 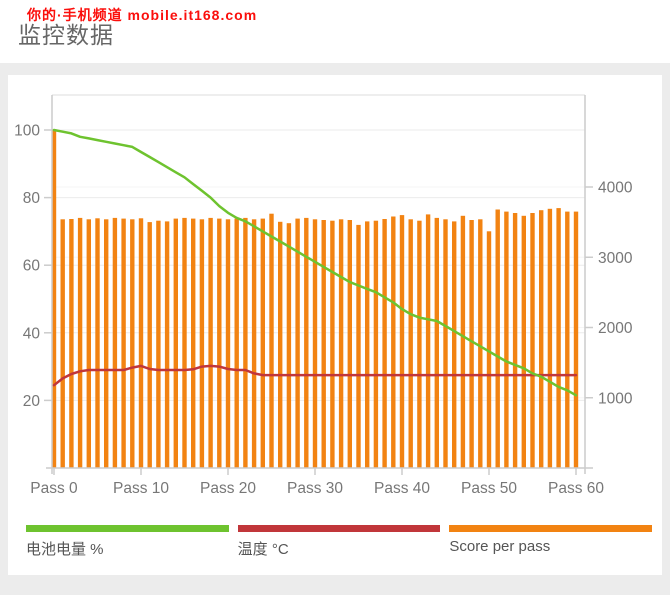 What do you see at coordinates (402, 488) in the screenshot?
I see `x-axis-tick-label: Pass 40` at bounding box center [402, 488].